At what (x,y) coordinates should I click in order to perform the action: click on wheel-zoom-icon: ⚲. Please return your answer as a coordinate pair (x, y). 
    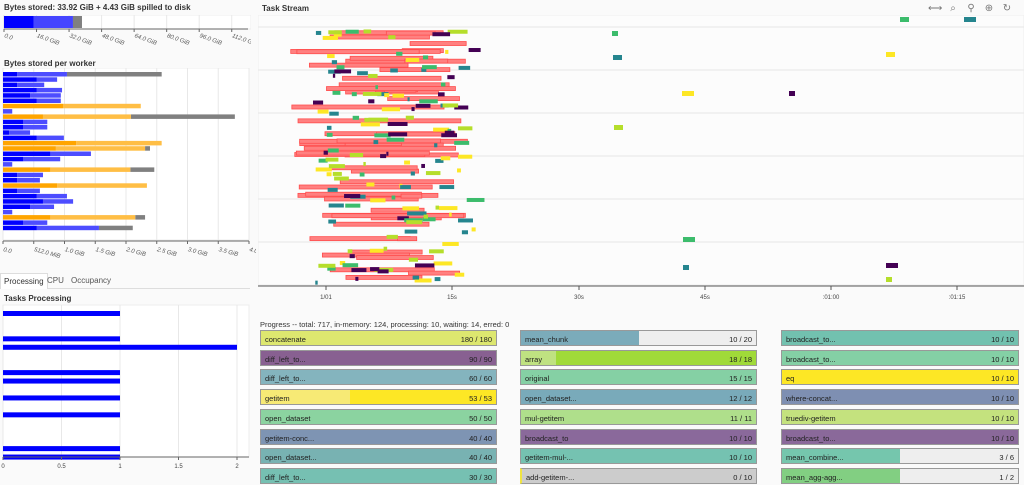
    Looking at the image, I should click on (971, 8).